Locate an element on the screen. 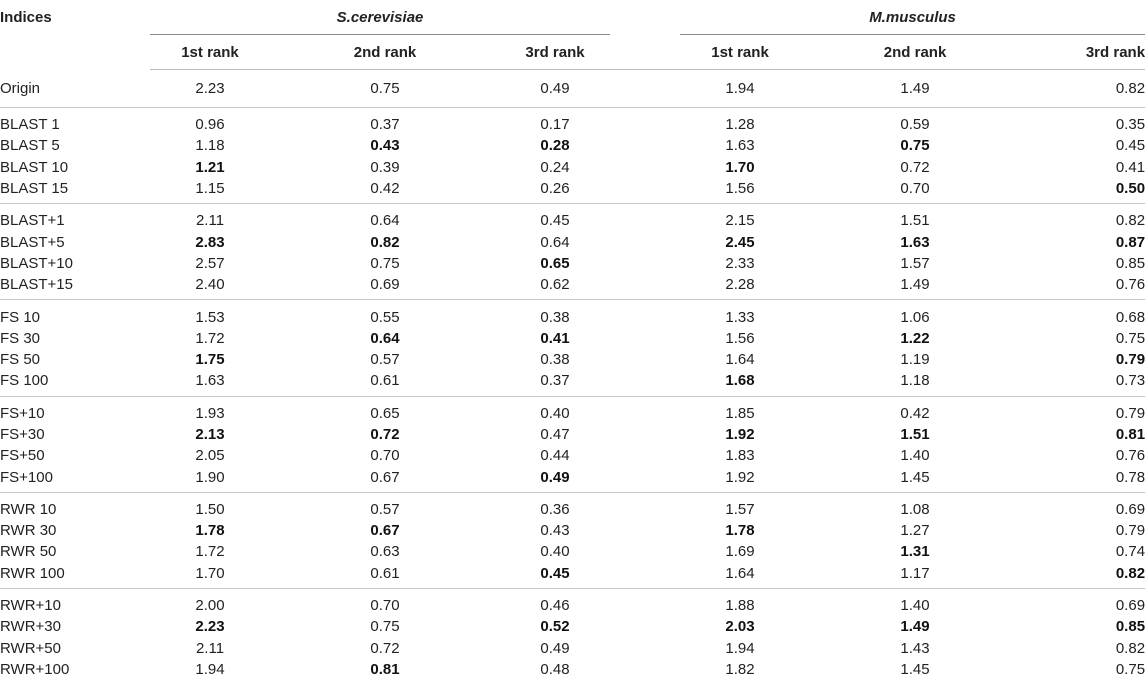 Image resolution: width=1145 pixels, height=684 pixels. value-cell: 1.90 is located at coordinates (210, 479).